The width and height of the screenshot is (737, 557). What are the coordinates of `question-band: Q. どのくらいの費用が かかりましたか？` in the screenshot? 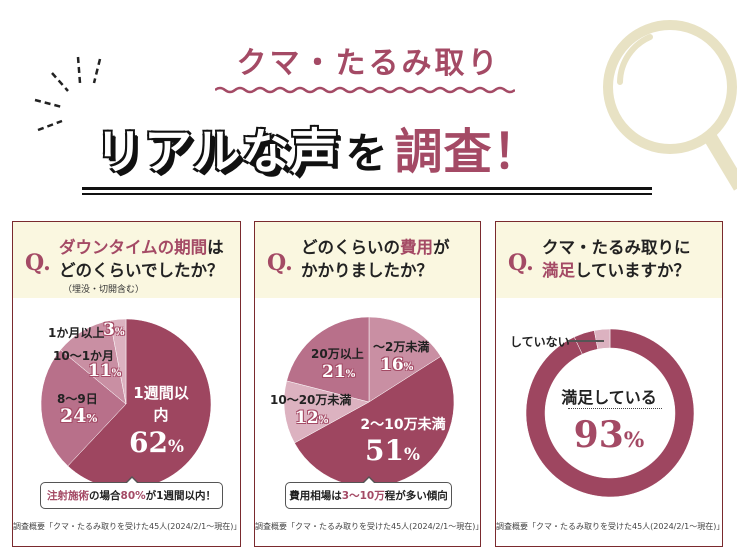 It's located at (367, 260).